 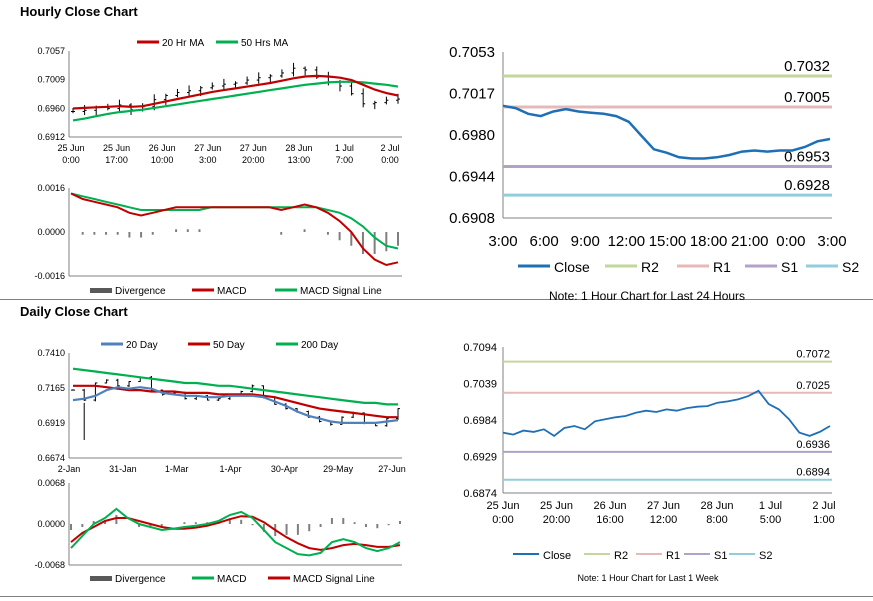 I want to click on pivot-week-note: Note: 1 Hour Chart for Last 1 Week, so click(x=648, y=578).